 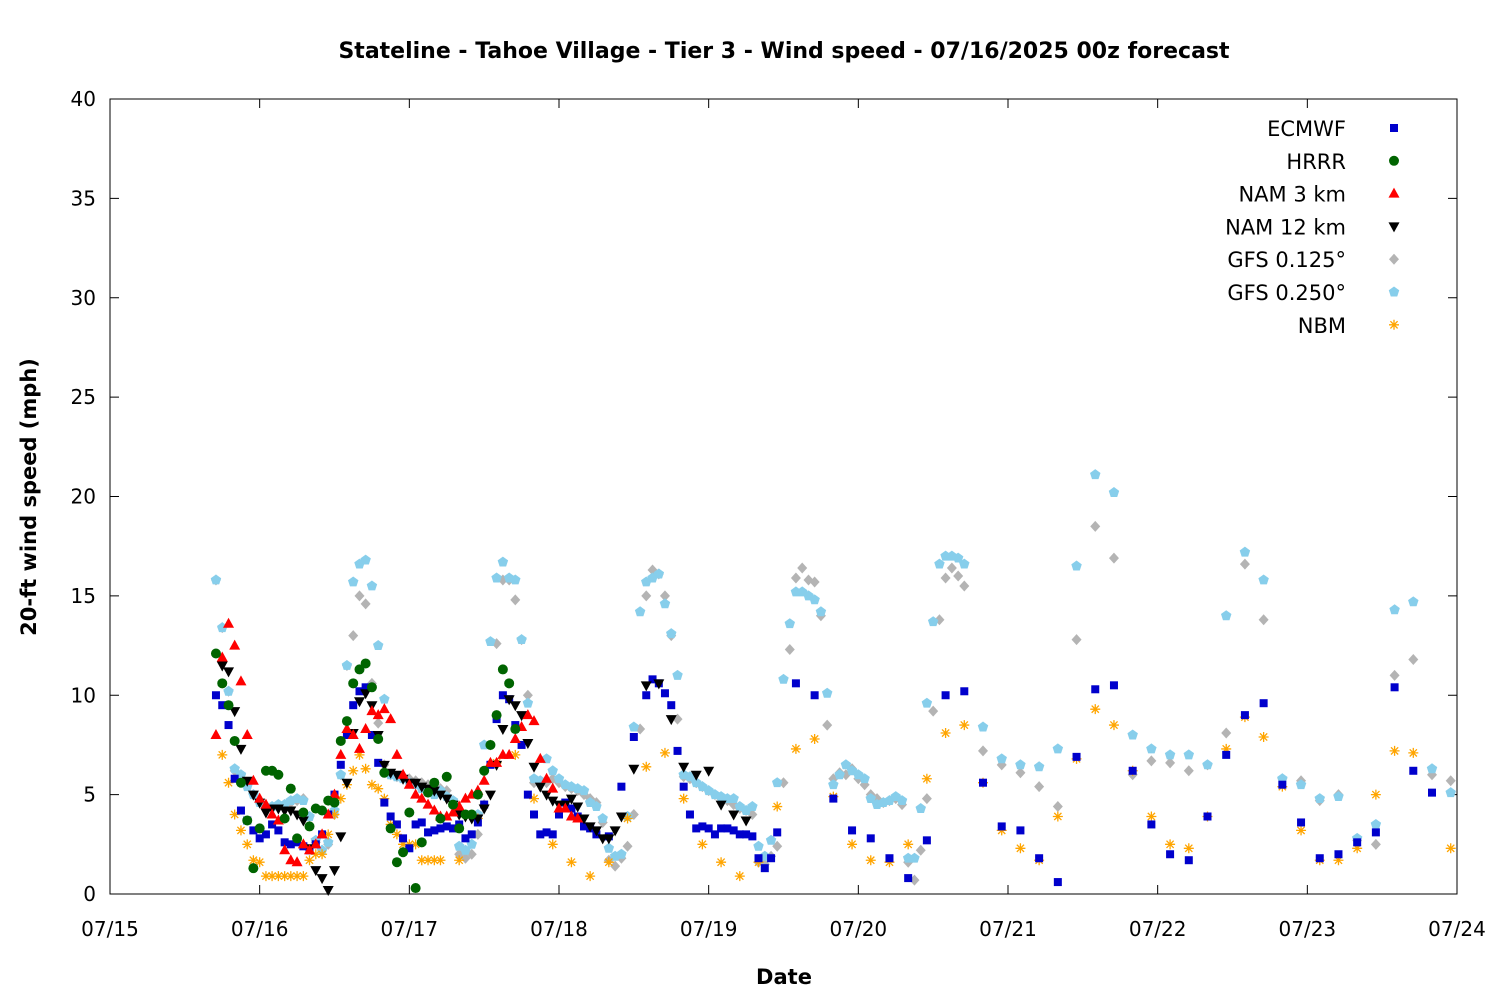 I want to click on legend-label: NAM 12 km, so click(x=1285, y=227).